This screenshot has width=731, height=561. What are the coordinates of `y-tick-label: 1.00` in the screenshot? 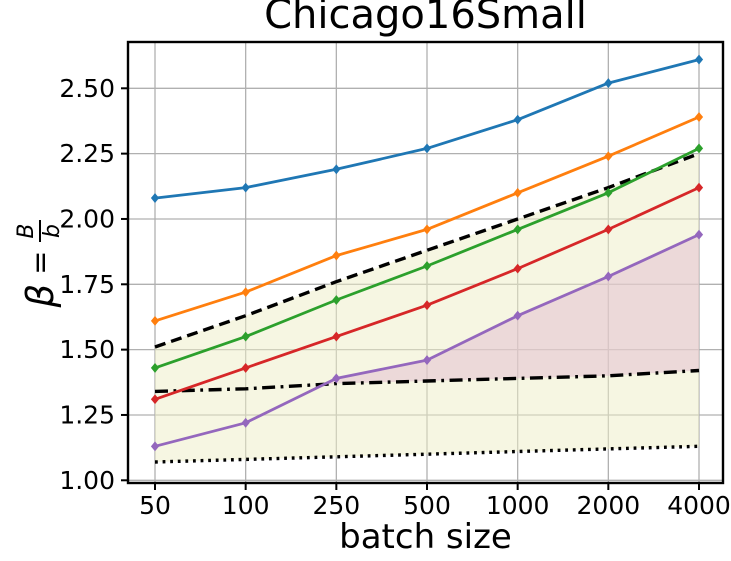 It's located at (87, 480).